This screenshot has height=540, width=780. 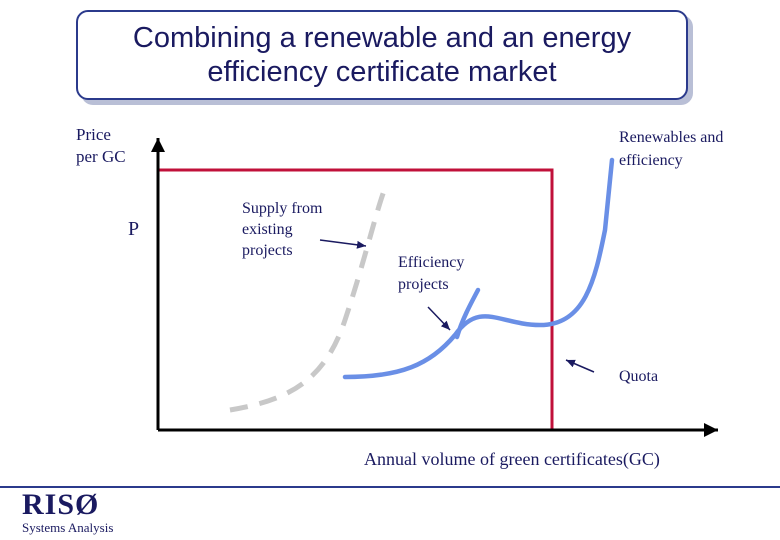 What do you see at coordinates (93, 134) in the screenshot?
I see `y-axis-label-line-1: Price` at bounding box center [93, 134].